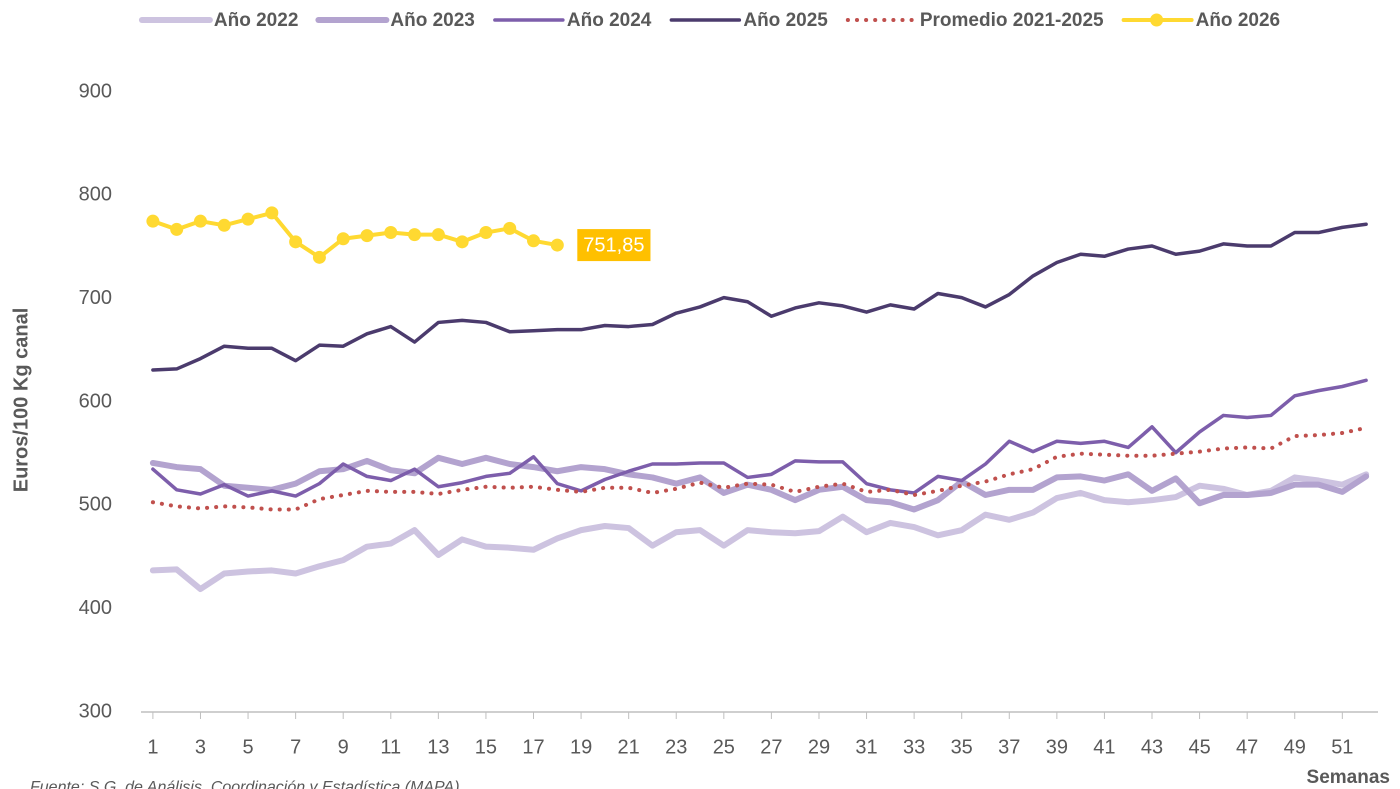  Describe the element at coordinates (629, 747) in the screenshot. I see `x-tick-label: 21` at that location.